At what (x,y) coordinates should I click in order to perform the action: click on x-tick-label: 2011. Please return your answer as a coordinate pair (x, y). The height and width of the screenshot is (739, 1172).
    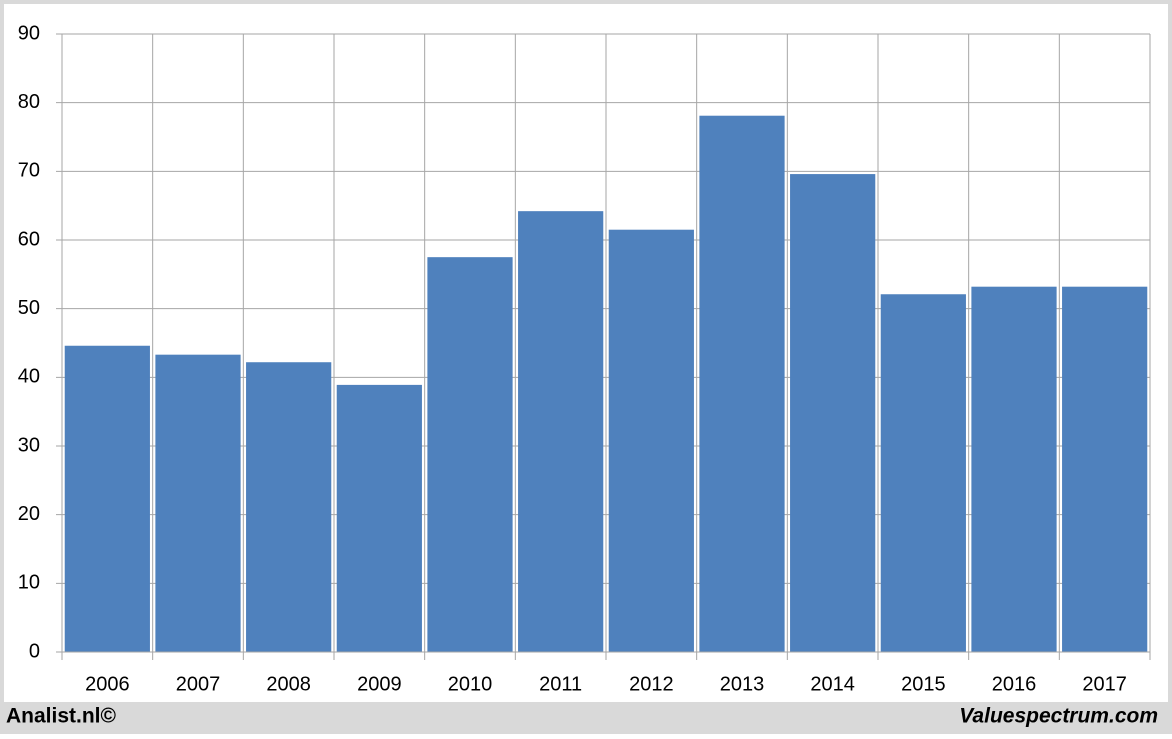
    Looking at the image, I should click on (560, 684).